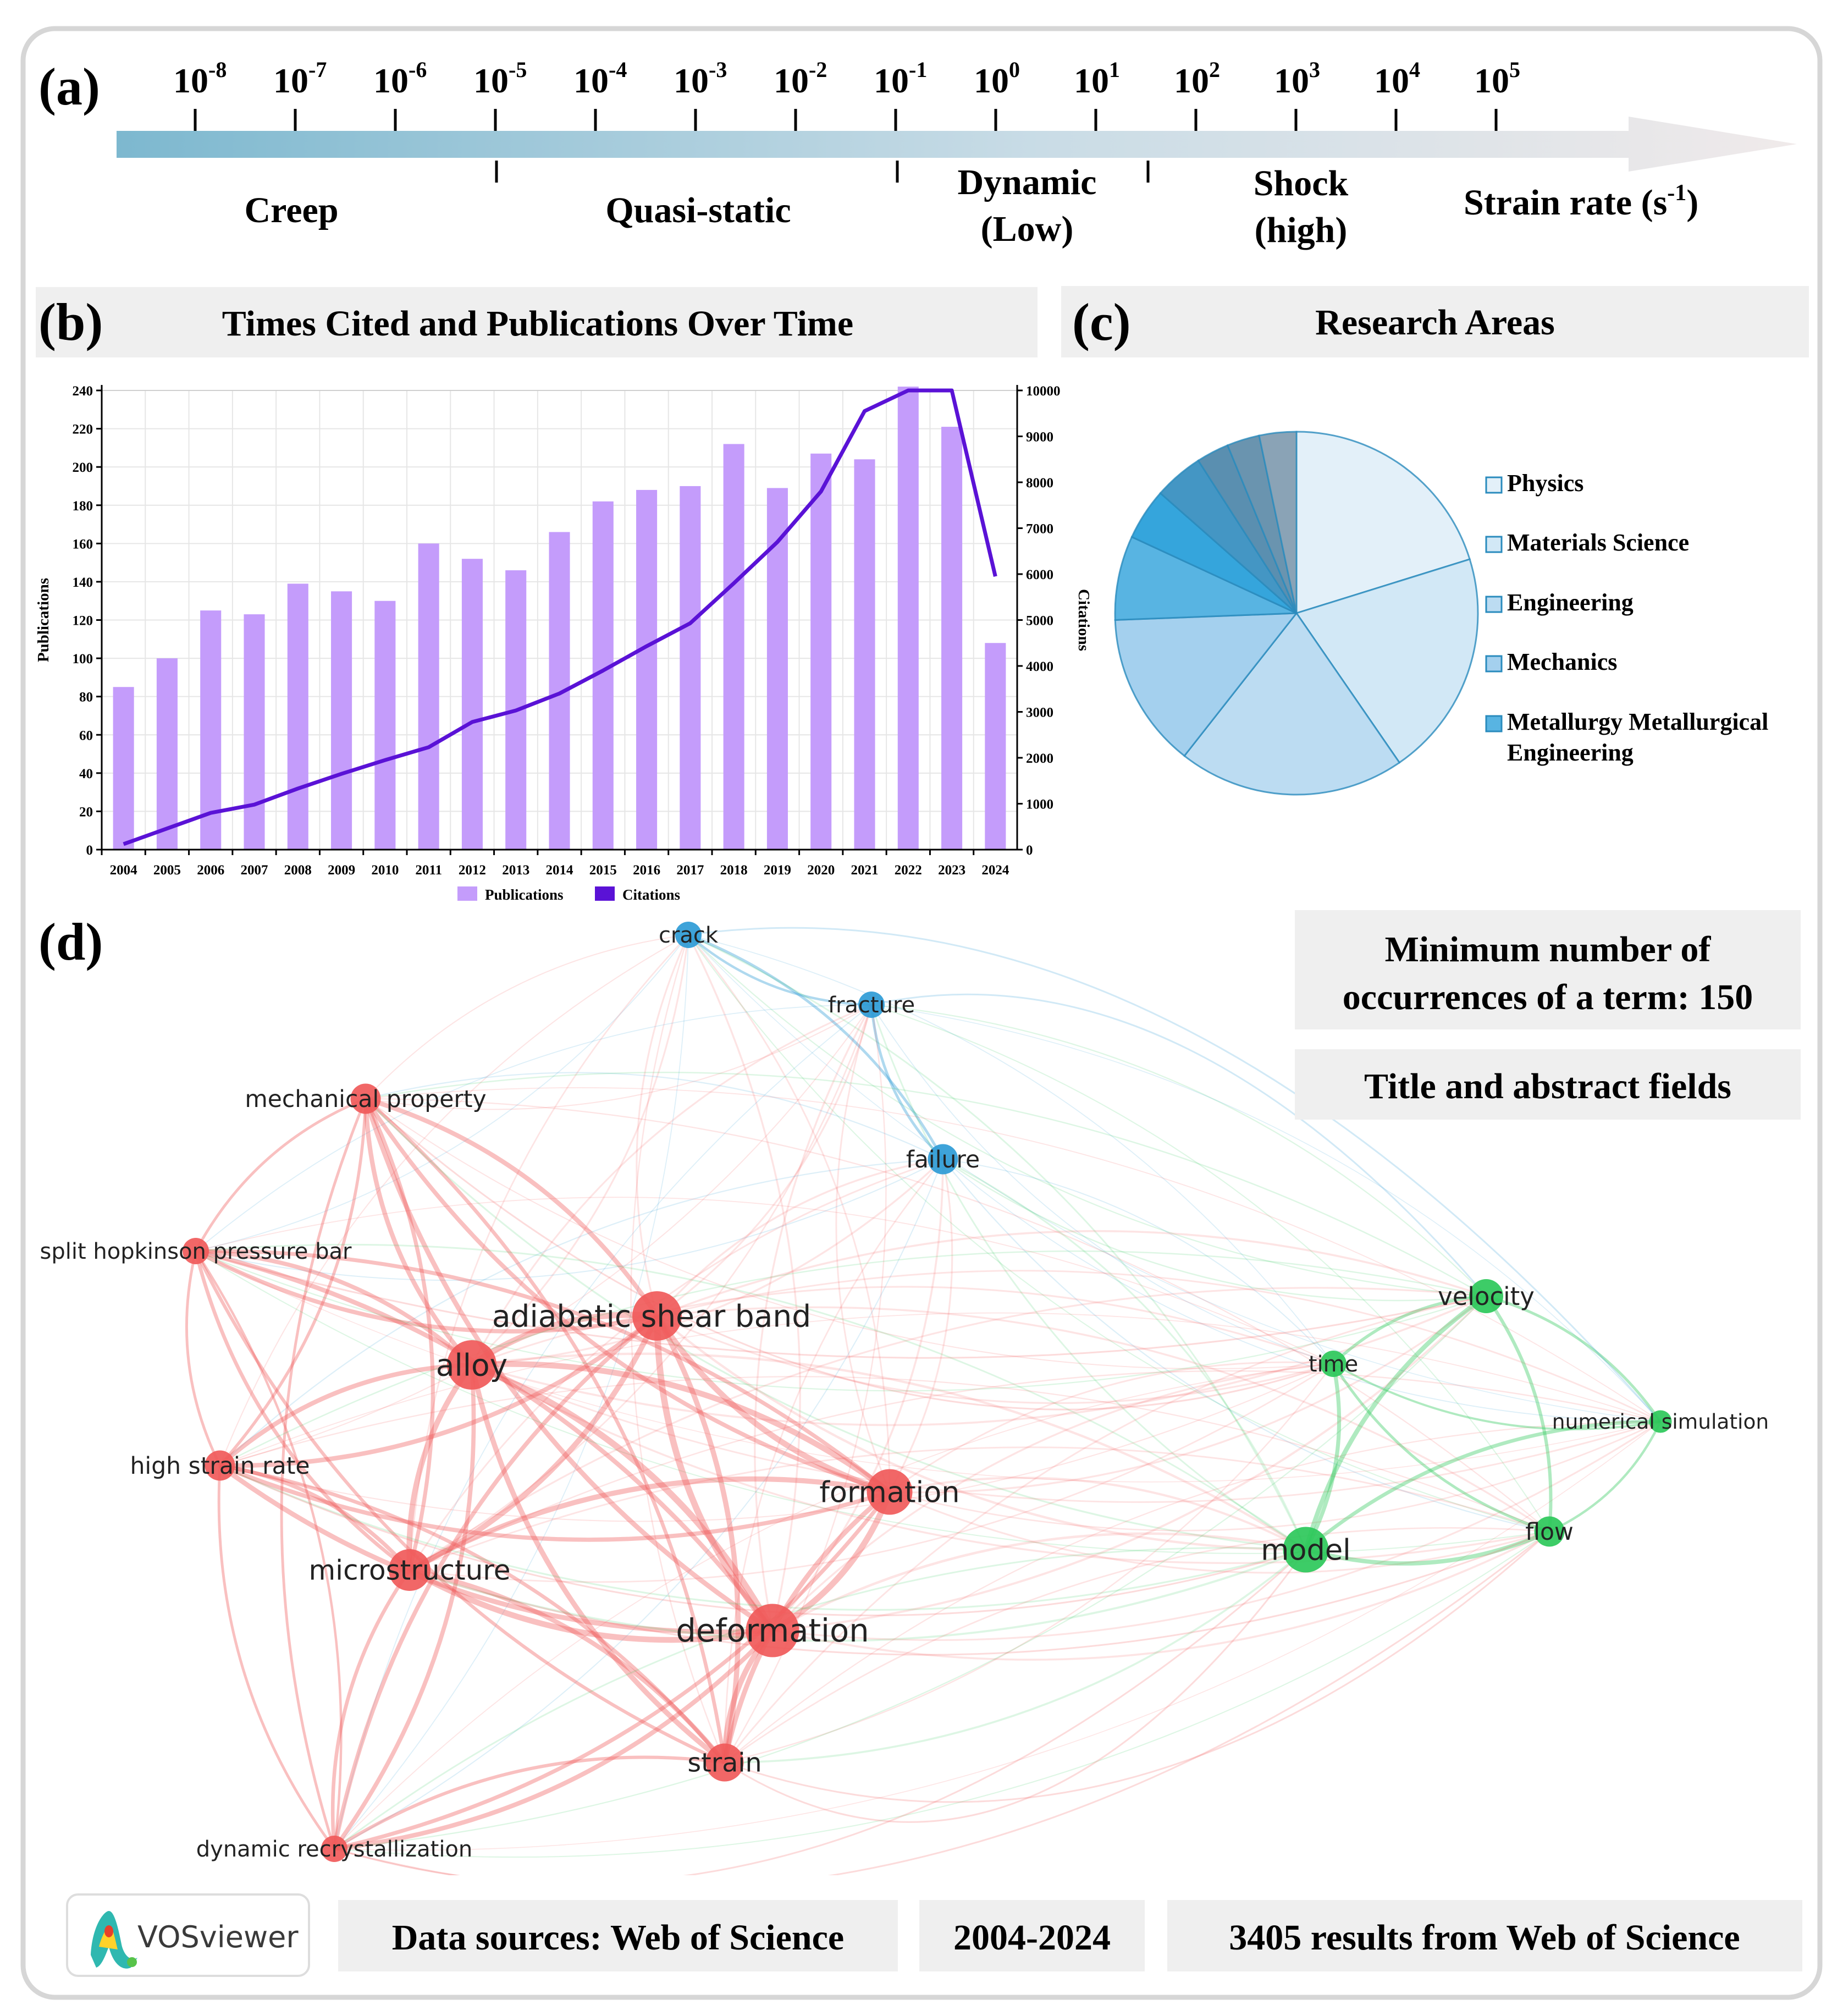 The height and width of the screenshot is (2016, 1843). I want to click on strain-rate-arrow, so click(957, 144).